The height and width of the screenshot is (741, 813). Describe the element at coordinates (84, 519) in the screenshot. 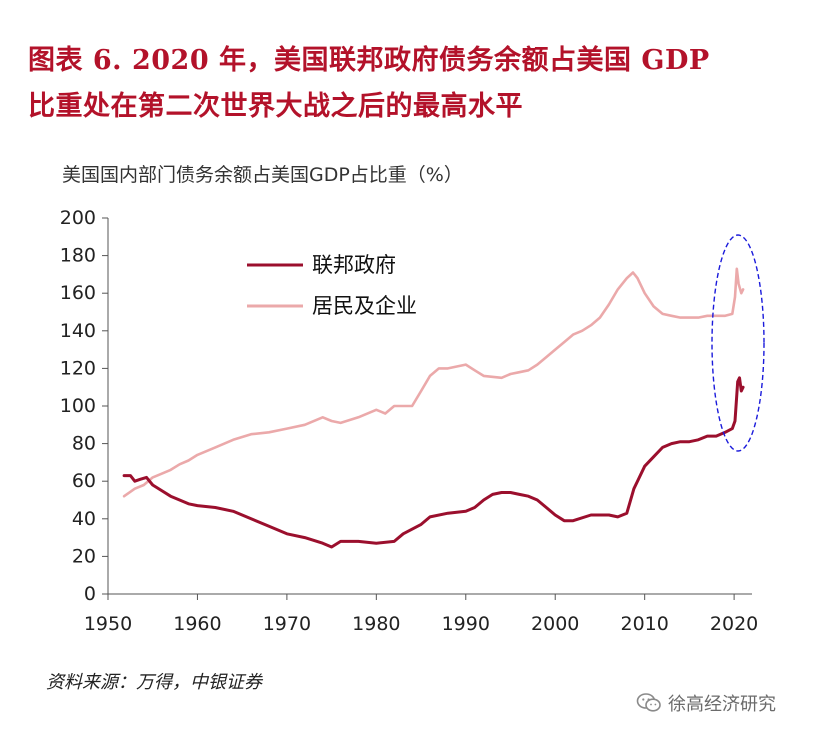

I see `y-tick-label: 40` at that location.